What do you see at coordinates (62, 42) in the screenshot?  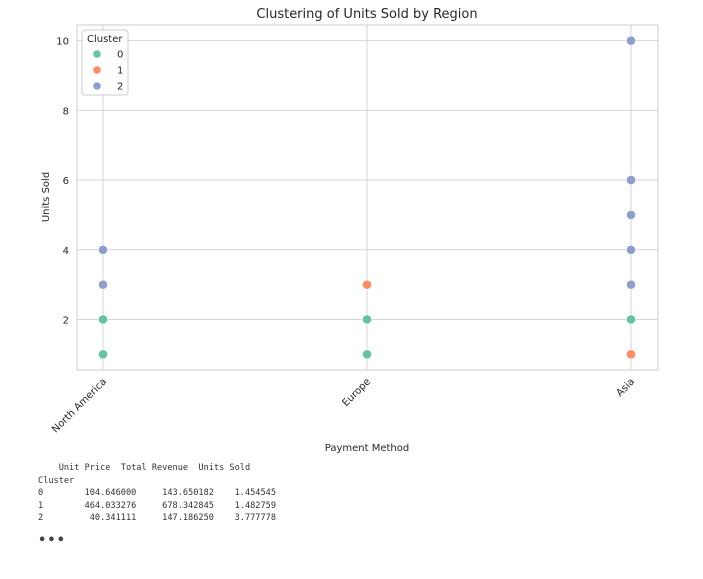 I see `y-tick-label: 10` at bounding box center [62, 42].